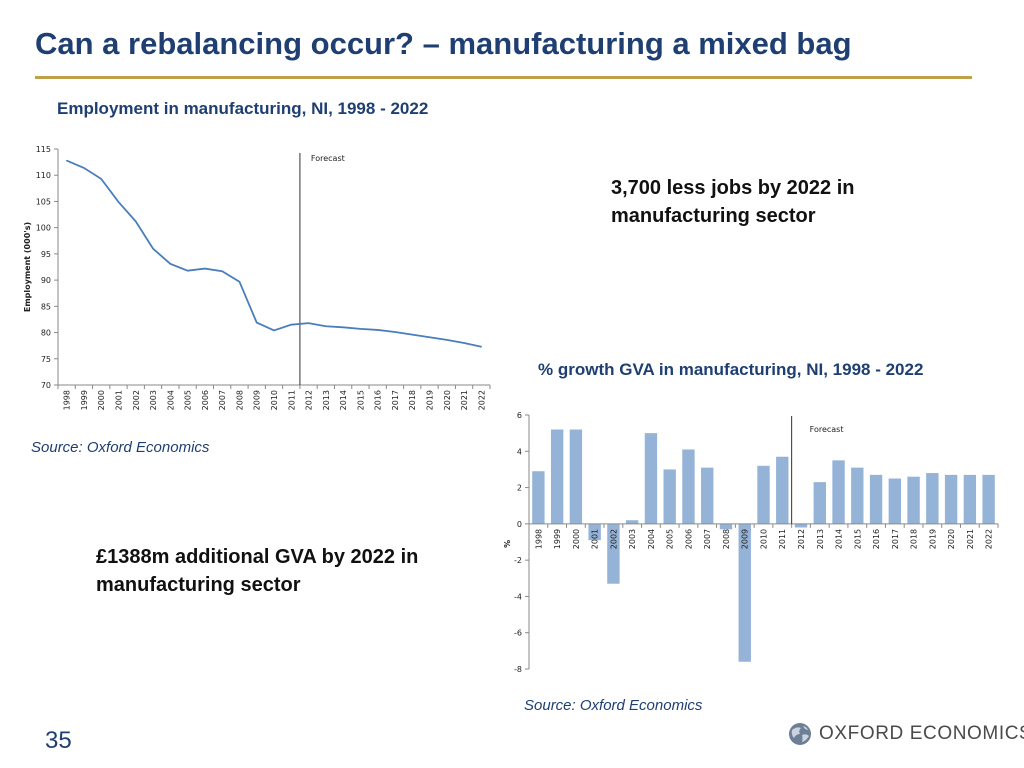  I want to click on y-tick-label: 70, so click(46, 385).